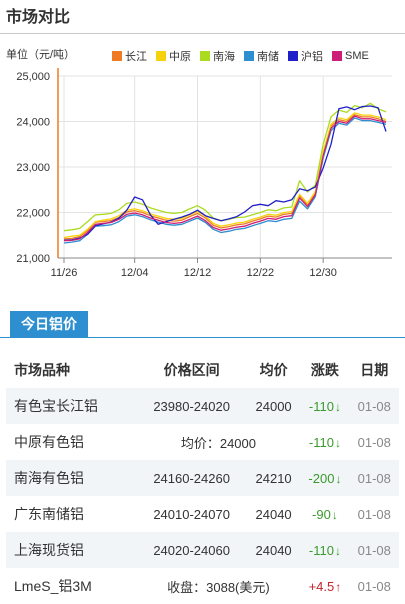  I want to click on cell-market-name: 南海有色铝, so click(71, 478).